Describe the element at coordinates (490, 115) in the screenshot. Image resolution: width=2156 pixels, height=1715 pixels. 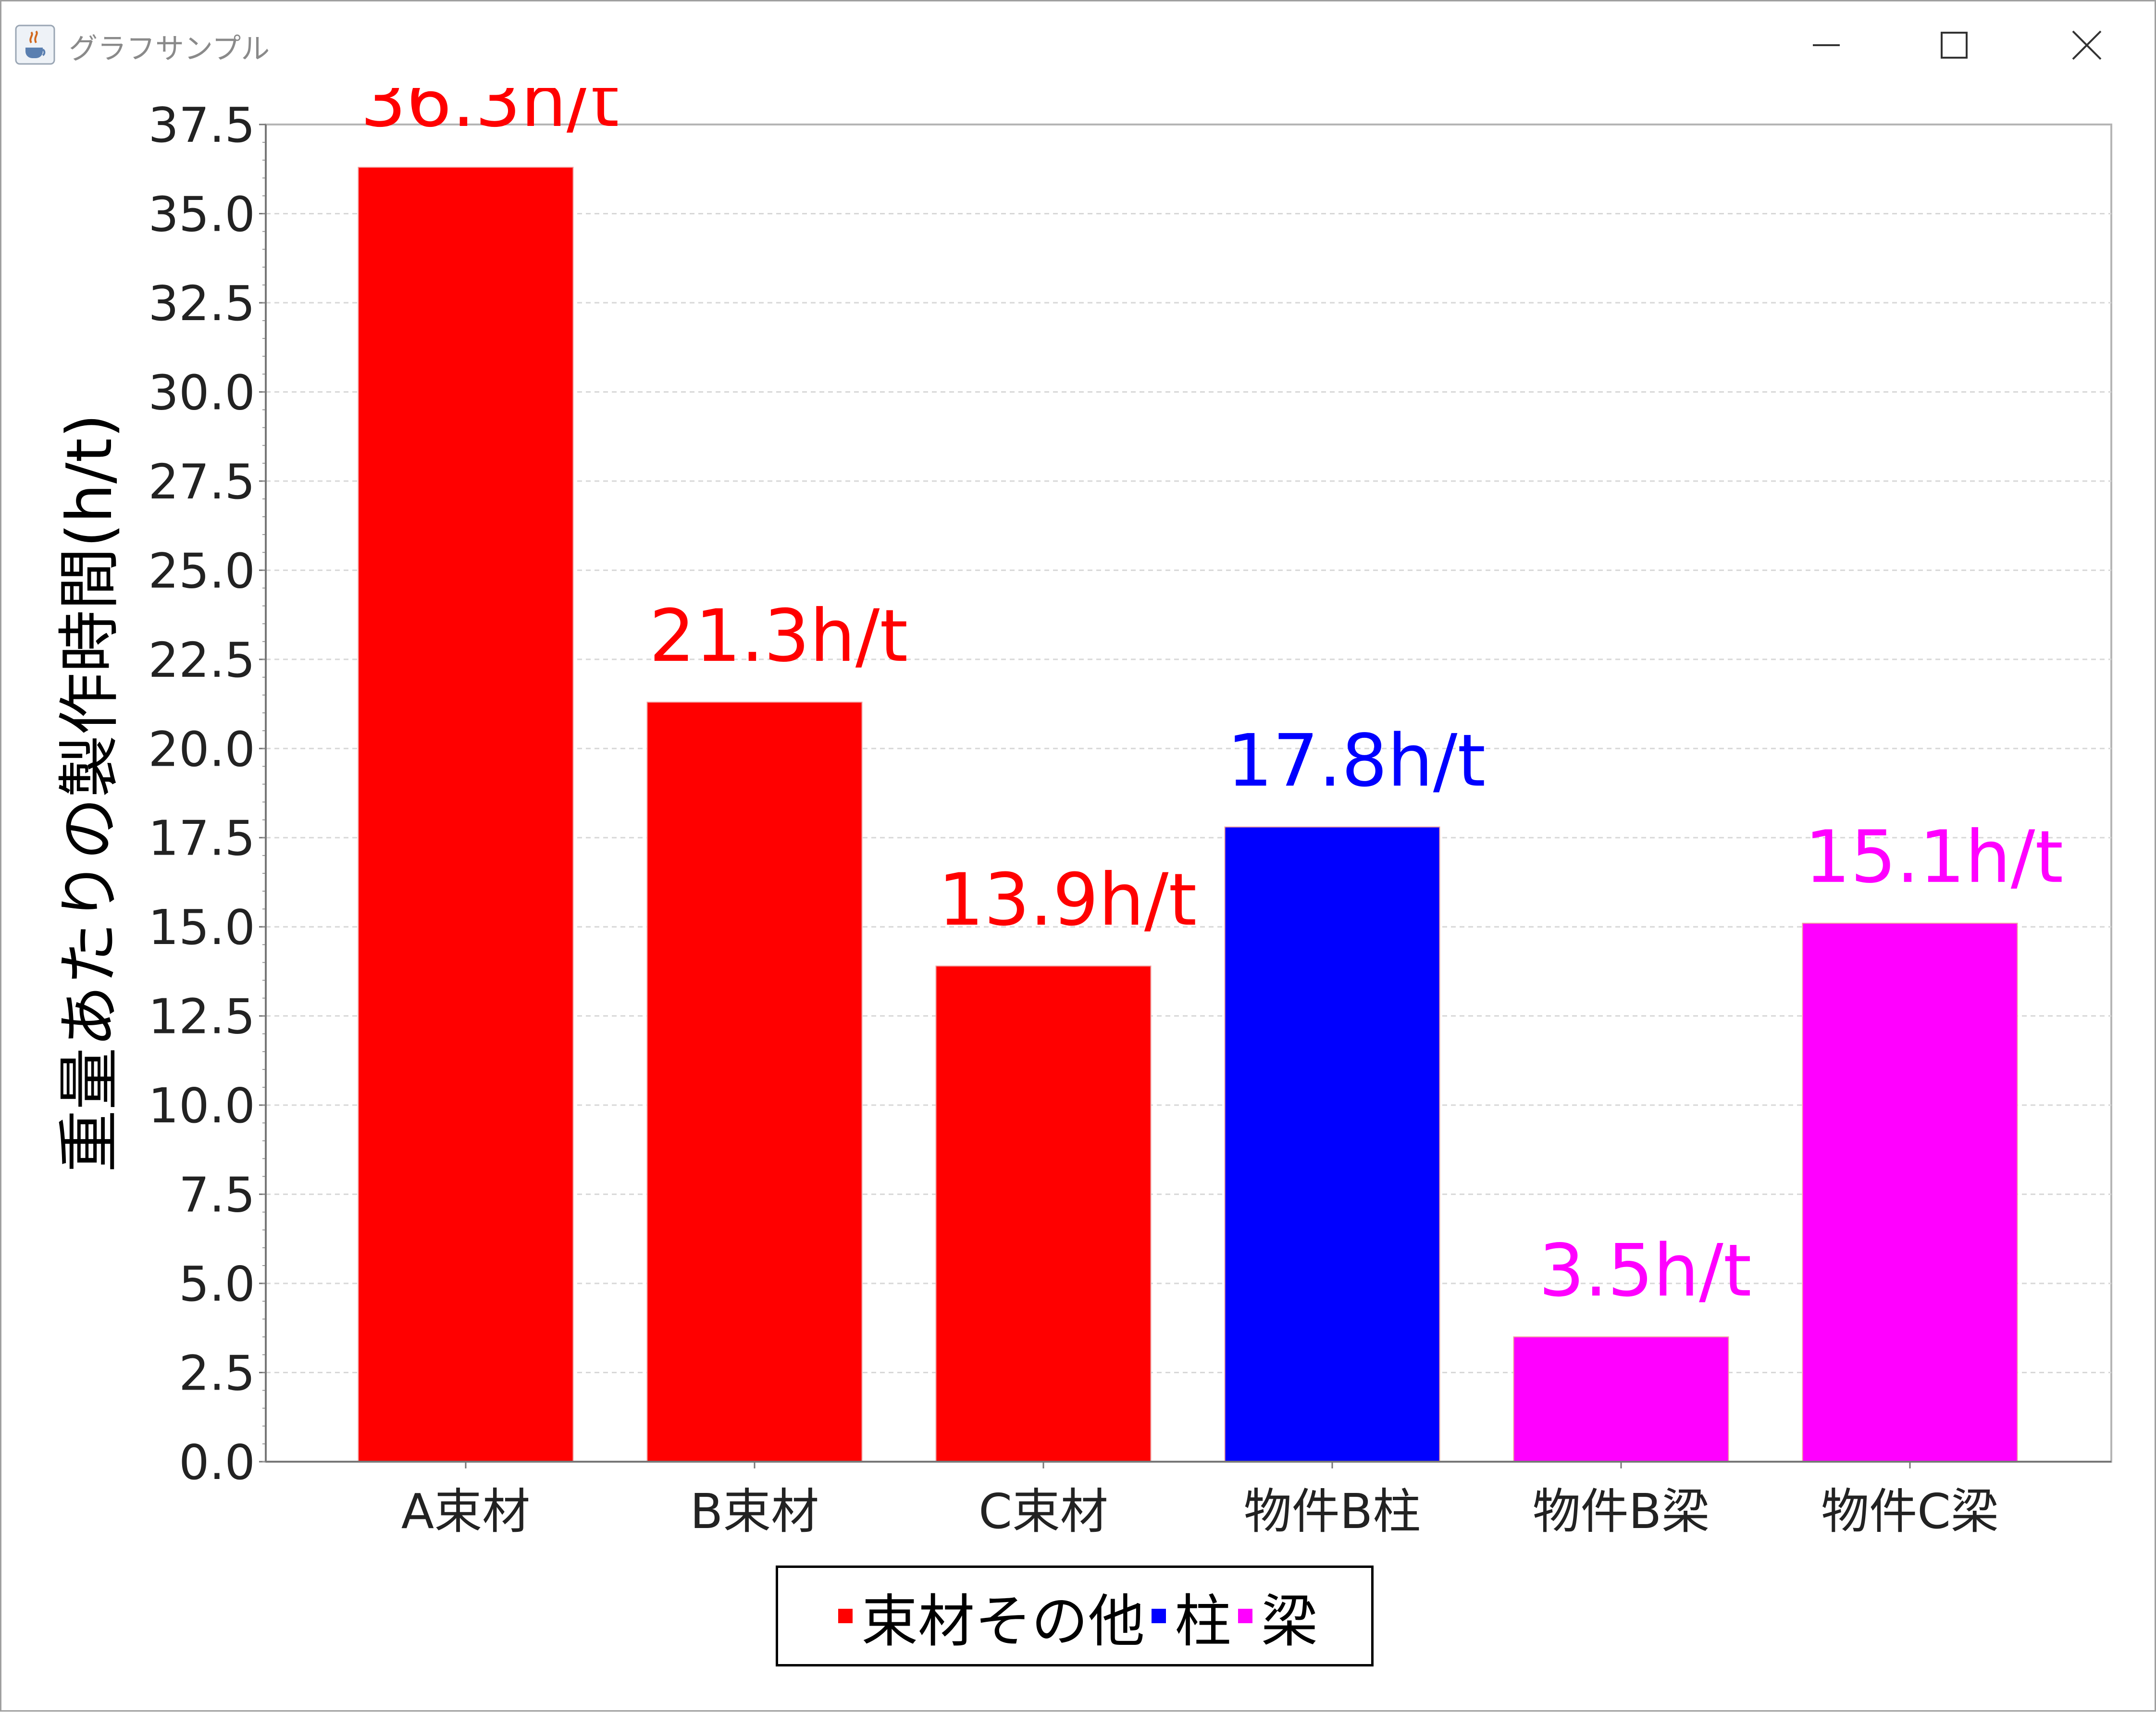
I see `data-label: 36.3h/t` at that location.